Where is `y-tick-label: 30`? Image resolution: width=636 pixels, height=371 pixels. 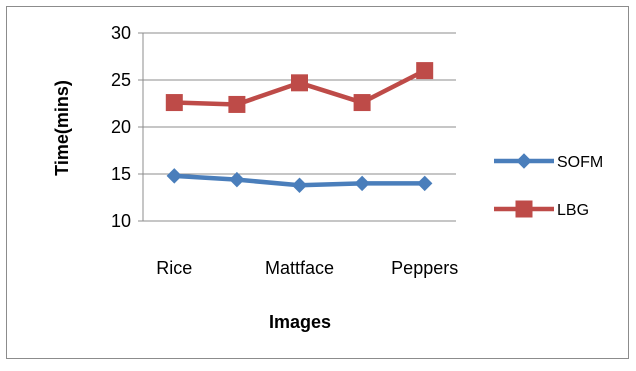 y-tick-label: 30 is located at coordinates (121, 33).